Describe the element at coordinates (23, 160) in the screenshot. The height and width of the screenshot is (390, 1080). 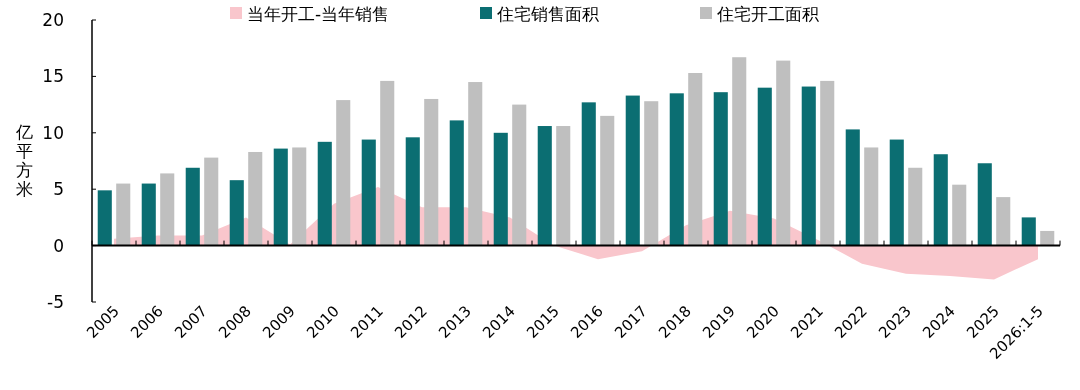
I see `y-axis-title: 亿平方米` at that location.